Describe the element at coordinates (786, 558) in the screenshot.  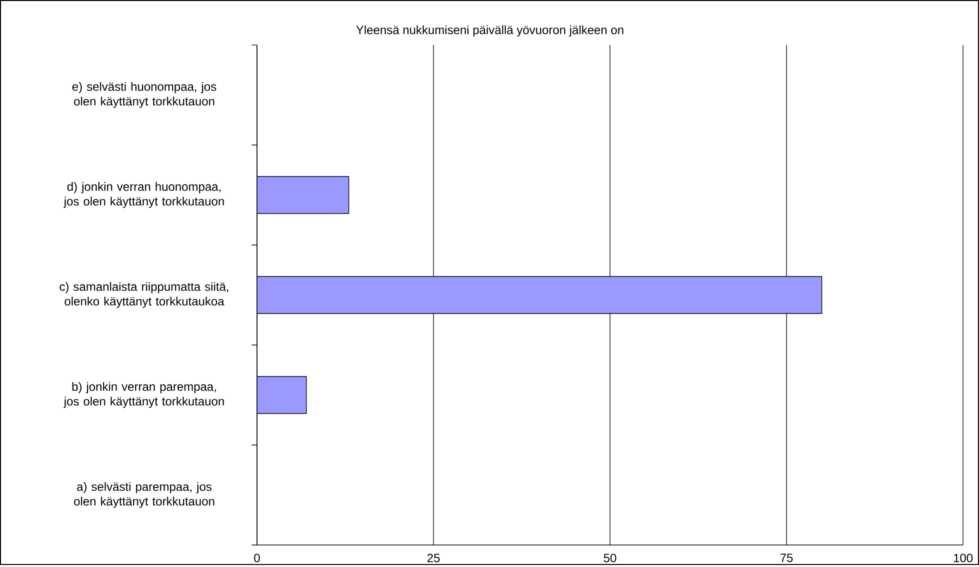
I see `x-tick-label: 75` at that location.